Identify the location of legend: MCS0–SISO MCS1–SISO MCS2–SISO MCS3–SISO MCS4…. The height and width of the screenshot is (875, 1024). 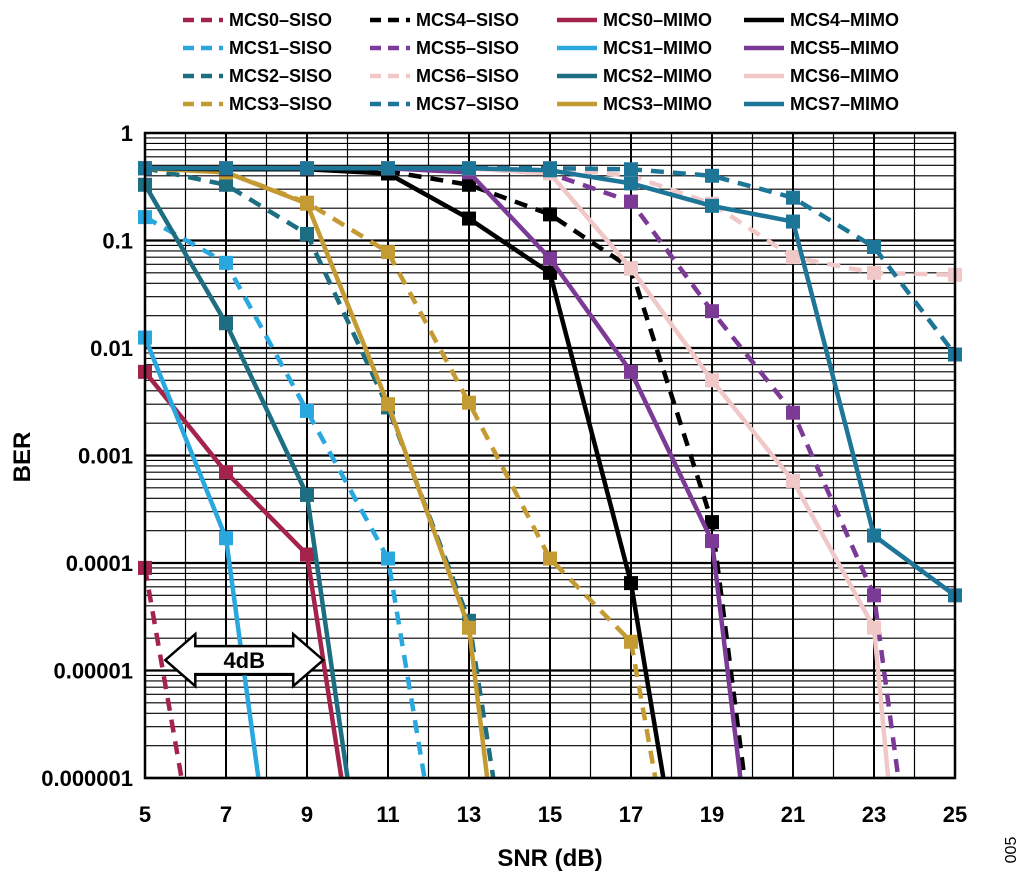
(541, 62).